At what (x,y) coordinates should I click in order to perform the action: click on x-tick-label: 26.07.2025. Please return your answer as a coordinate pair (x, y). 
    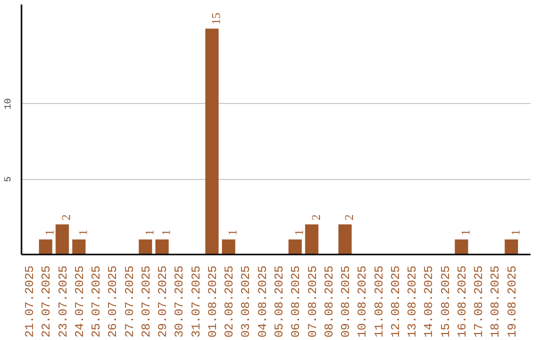
    Looking at the image, I should click on (113, 301).